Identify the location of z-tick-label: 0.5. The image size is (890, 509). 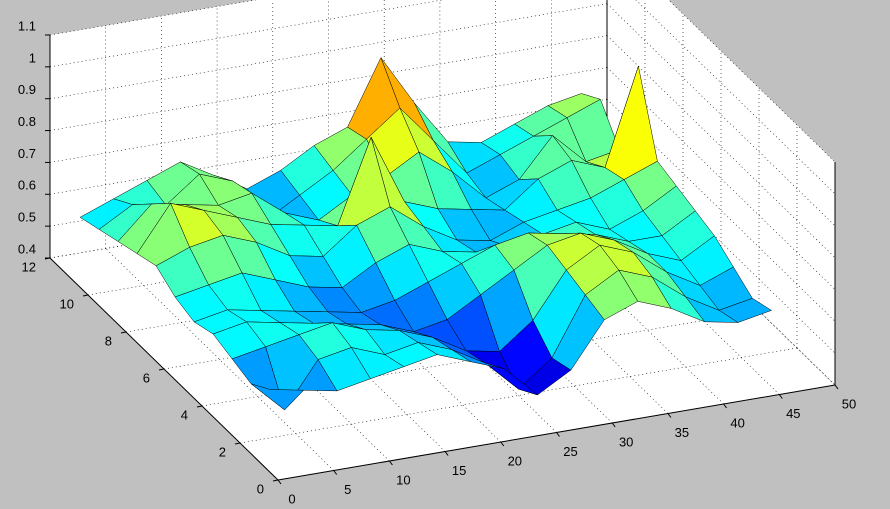
(27, 217).